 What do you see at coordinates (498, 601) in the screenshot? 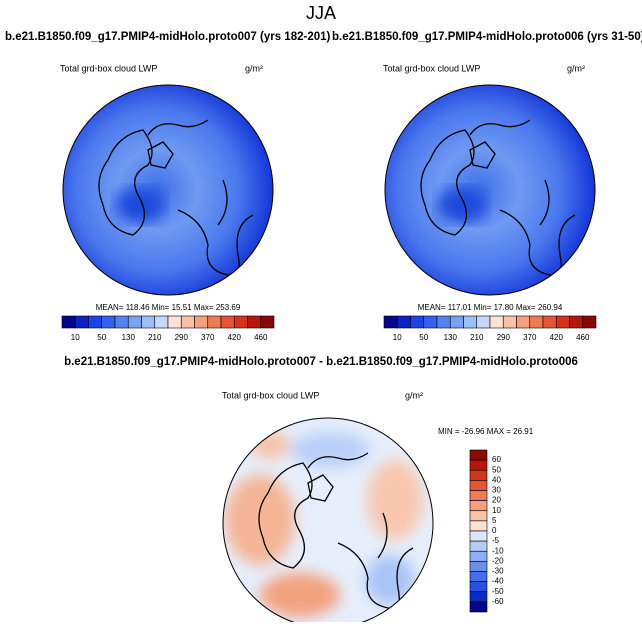
I see `colorbar-label: -60` at bounding box center [498, 601].